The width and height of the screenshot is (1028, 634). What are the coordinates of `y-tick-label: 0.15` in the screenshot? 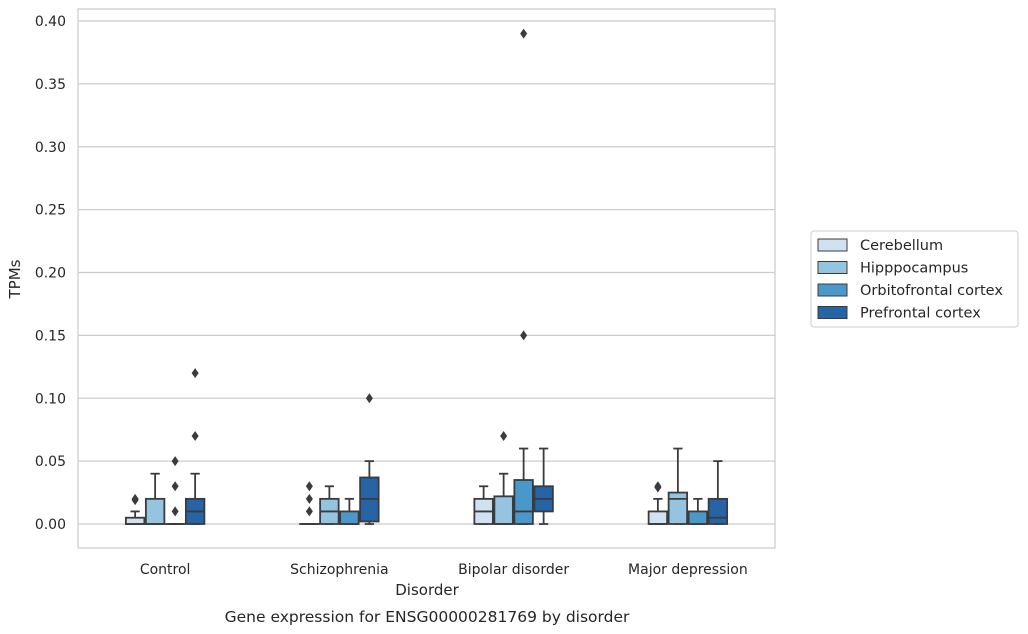 It's located at (50, 336).